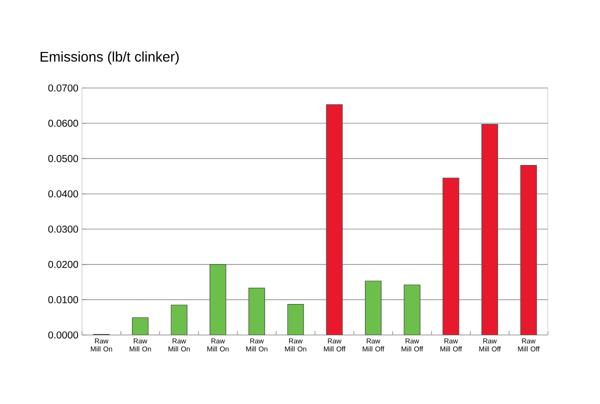  Describe the element at coordinates (63, 335) in the screenshot. I see `y-tick-label: 0.0000` at that location.